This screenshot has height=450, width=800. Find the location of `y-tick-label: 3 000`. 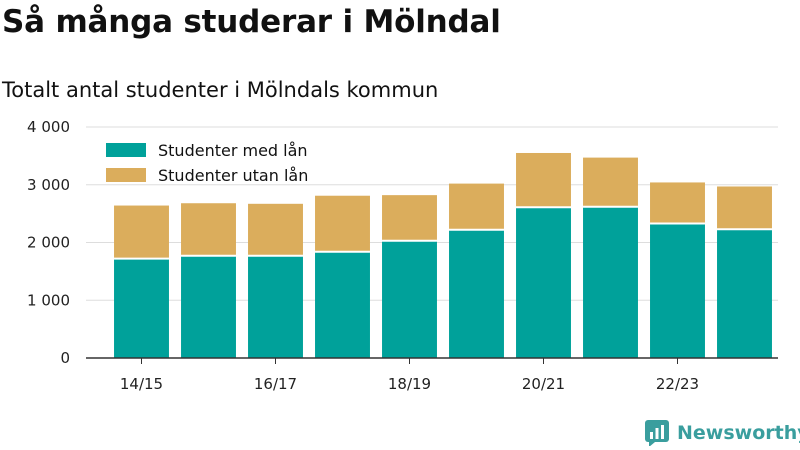

y-tick-label: 3 000 is located at coordinates (48, 185).